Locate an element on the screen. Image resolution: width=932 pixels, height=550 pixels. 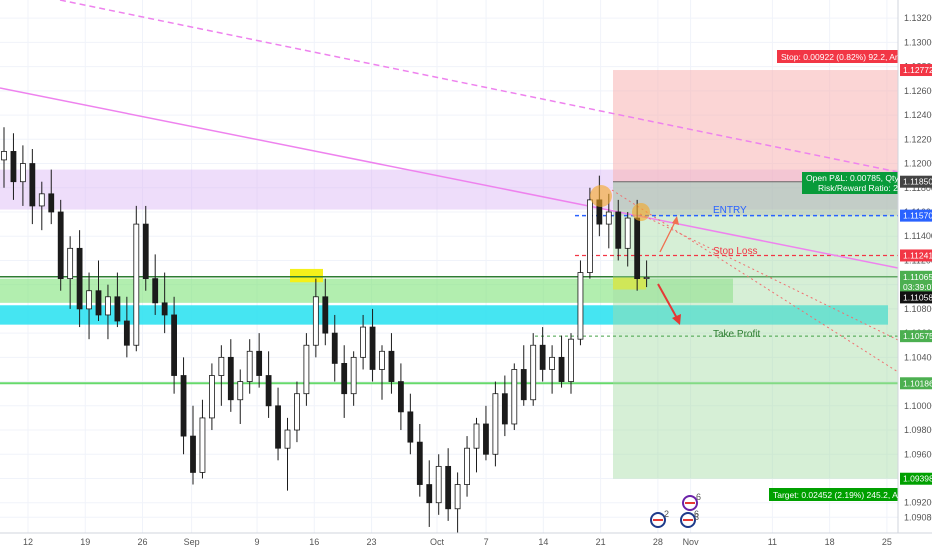
price-tag-label: 1.11241 is located at coordinates (917, 255).